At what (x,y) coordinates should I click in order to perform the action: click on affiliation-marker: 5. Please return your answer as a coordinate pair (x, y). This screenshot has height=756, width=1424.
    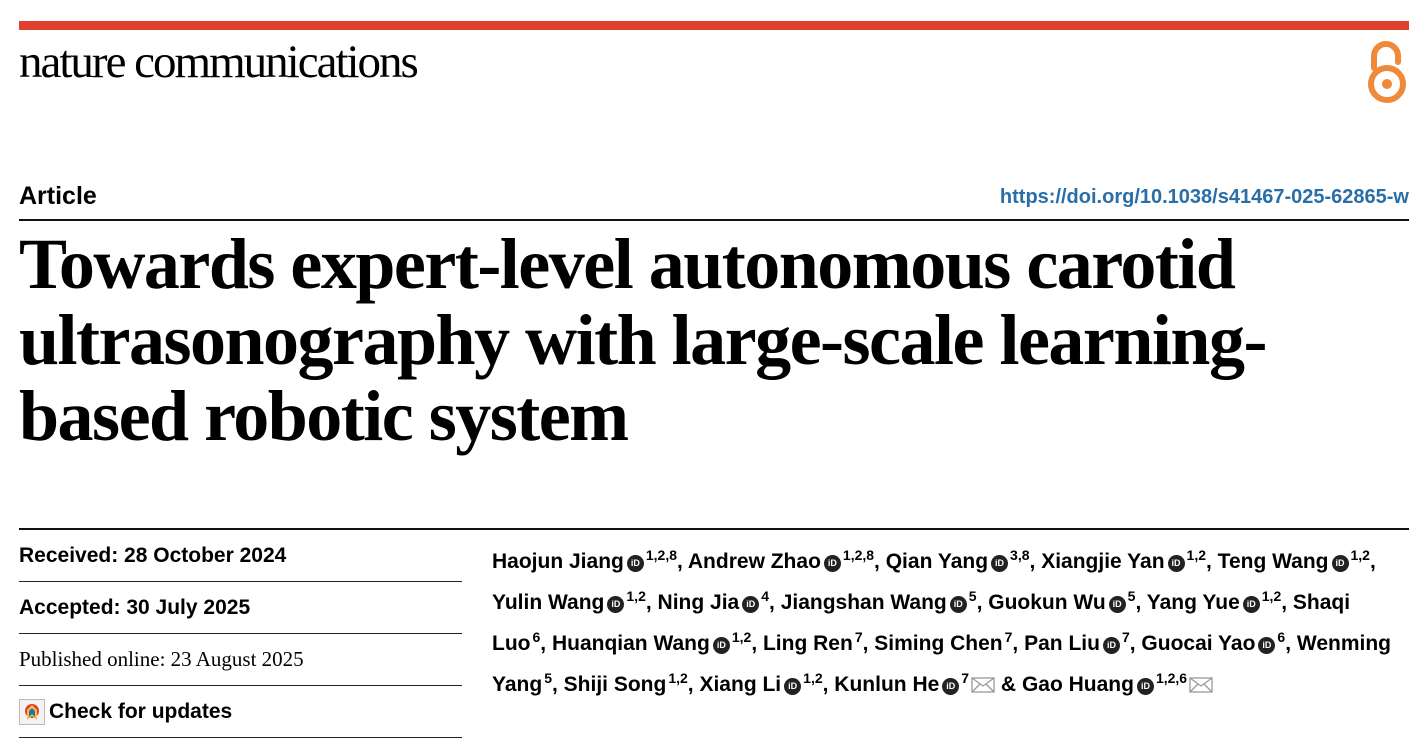
    Looking at the image, I should click on (1131, 596).